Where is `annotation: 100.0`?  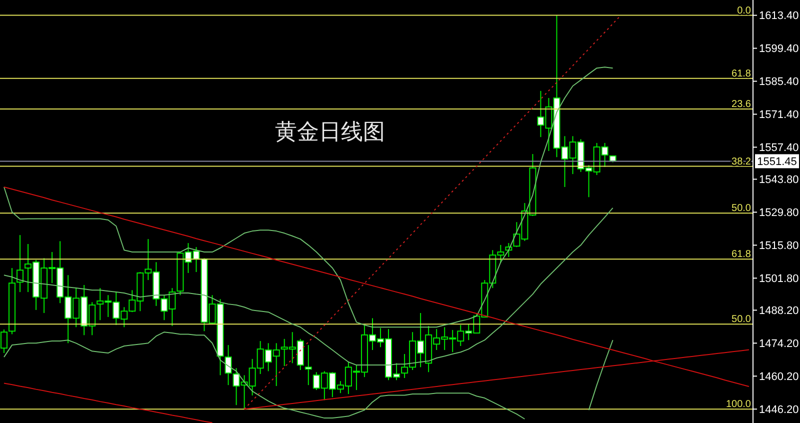
annotation: 100.0 is located at coordinates (739, 404).